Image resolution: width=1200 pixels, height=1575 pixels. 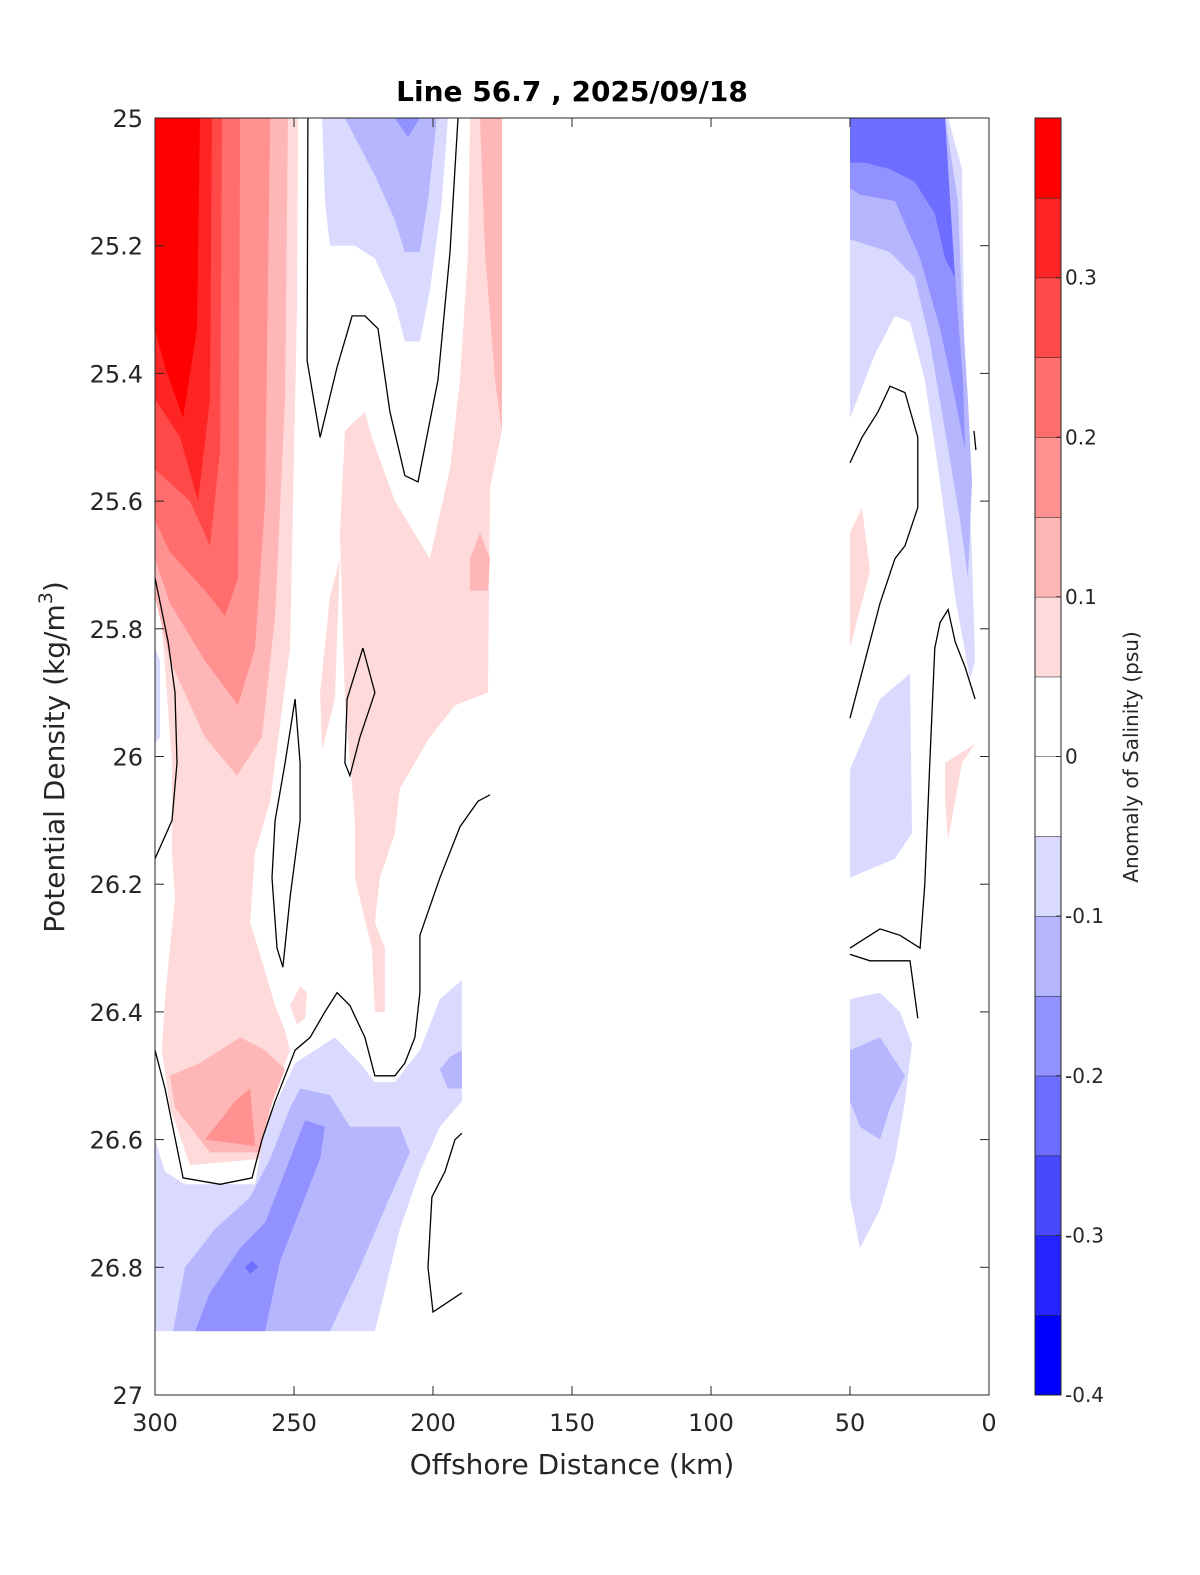 I want to click on y-axis-label-end: ), so click(x=54, y=586).